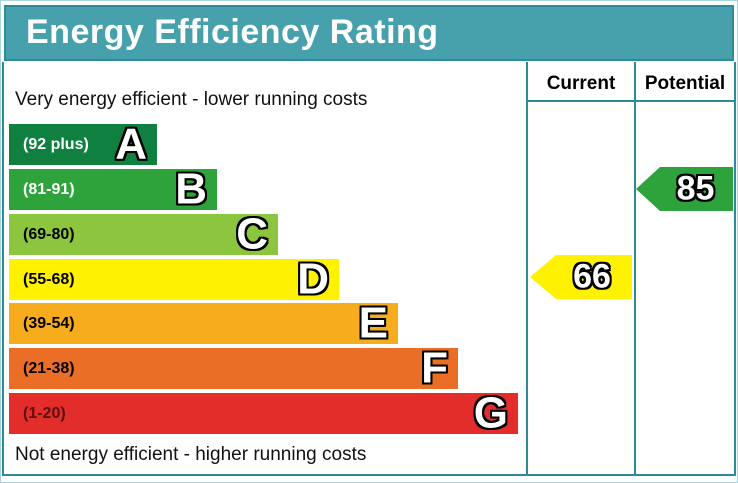 The height and width of the screenshot is (483, 738). I want to click on table-right-border, so click(735, 269).